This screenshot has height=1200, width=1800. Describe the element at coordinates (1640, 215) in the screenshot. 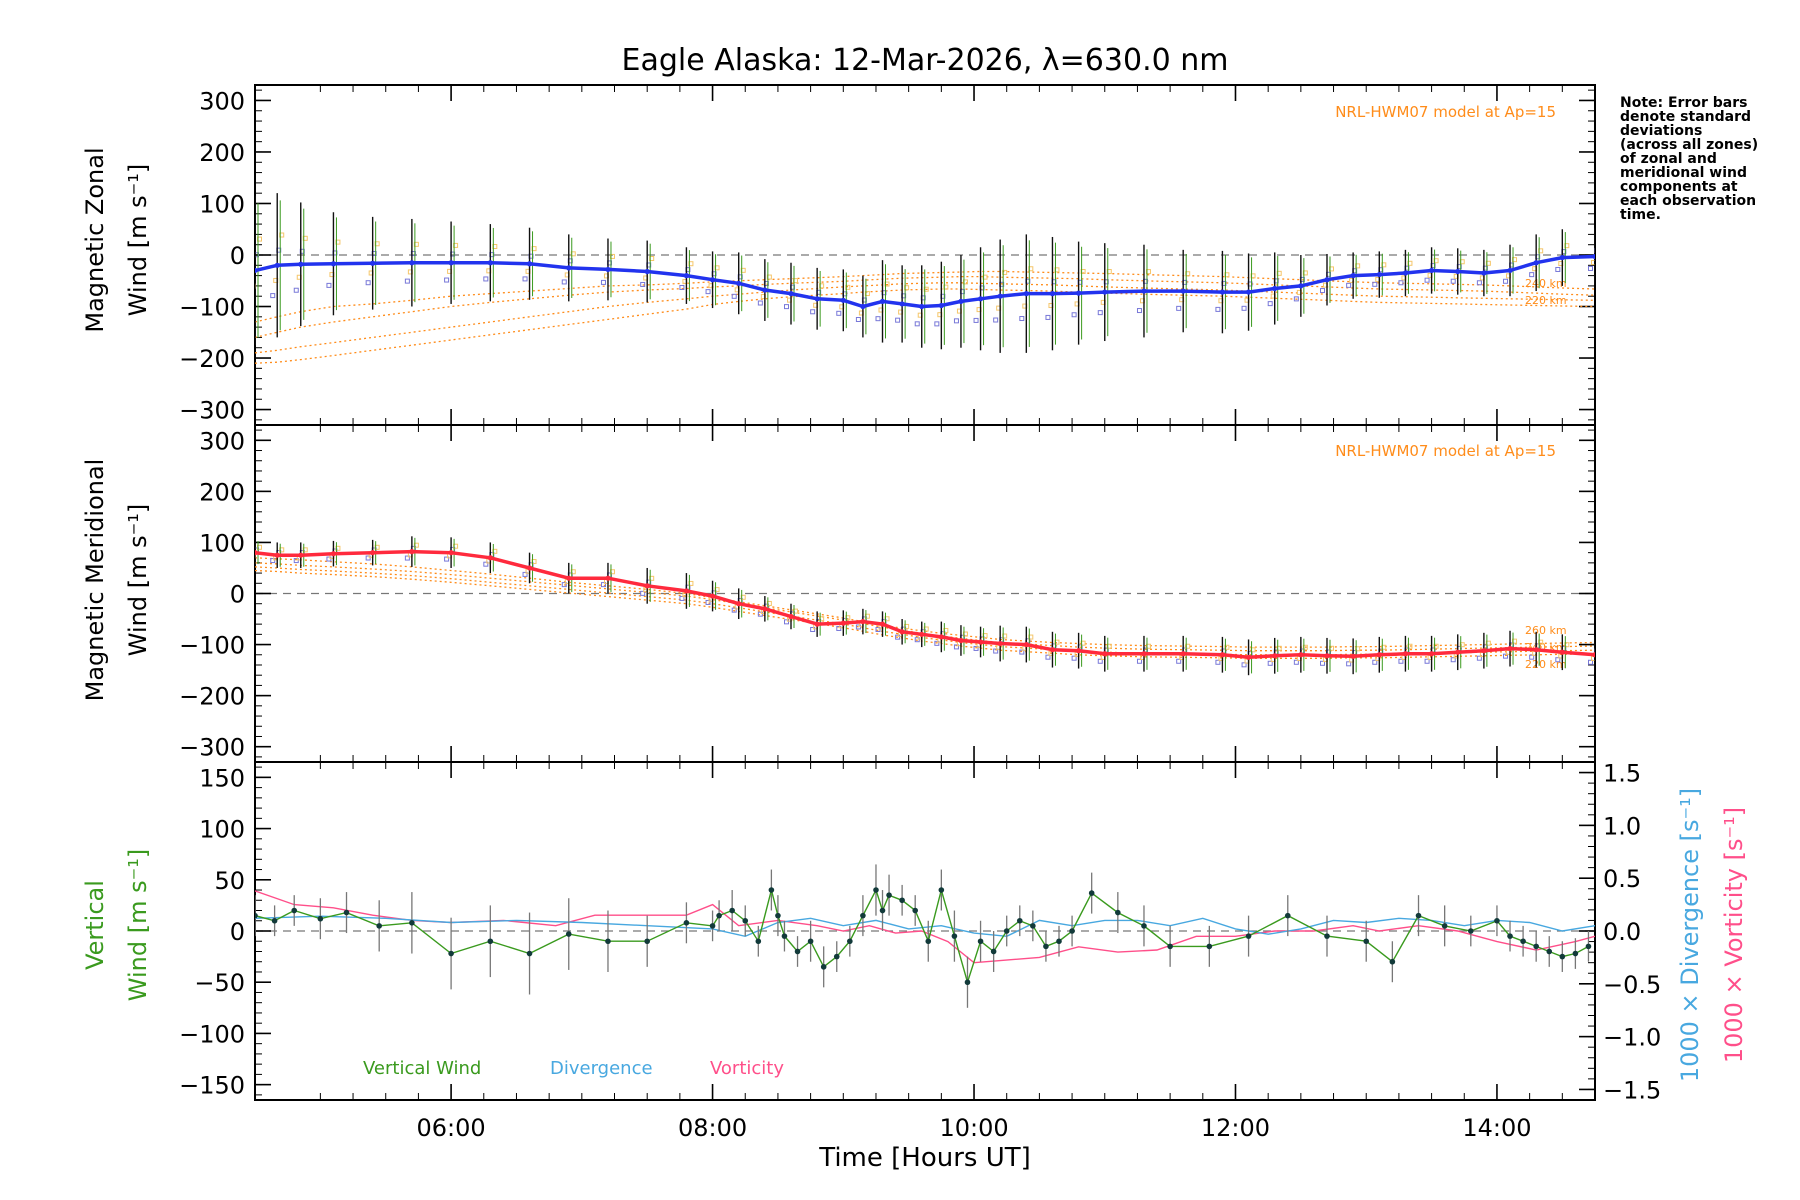

I see `note-line: time.` at that location.